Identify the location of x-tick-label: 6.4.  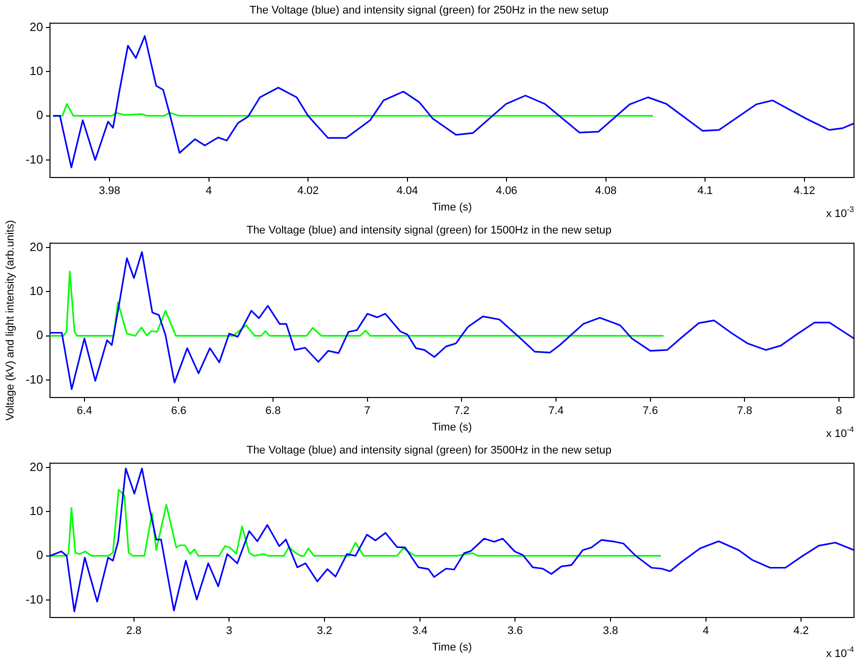
(84, 411).